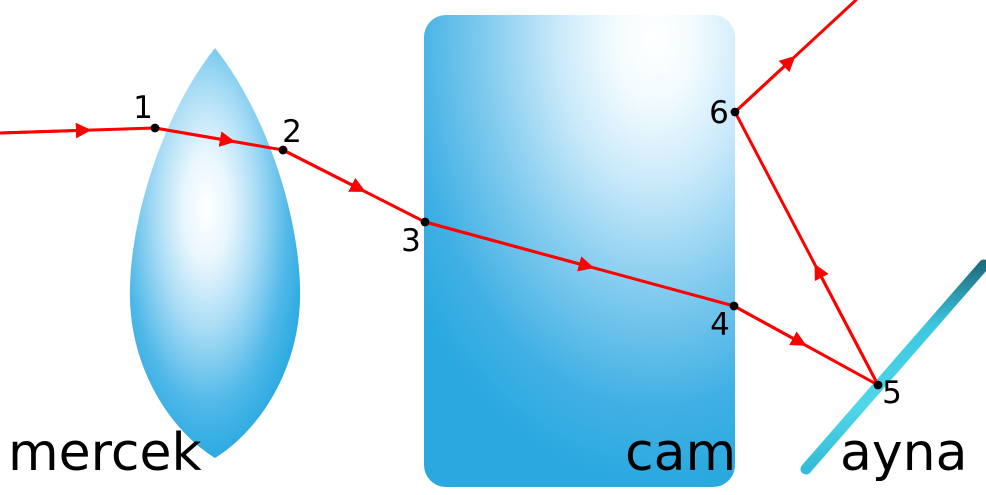 The width and height of the screenshot is (986, 495). Describe the element at coordinates (411, 241) in the screenshot. I see `point-label-3: 3` at that location.